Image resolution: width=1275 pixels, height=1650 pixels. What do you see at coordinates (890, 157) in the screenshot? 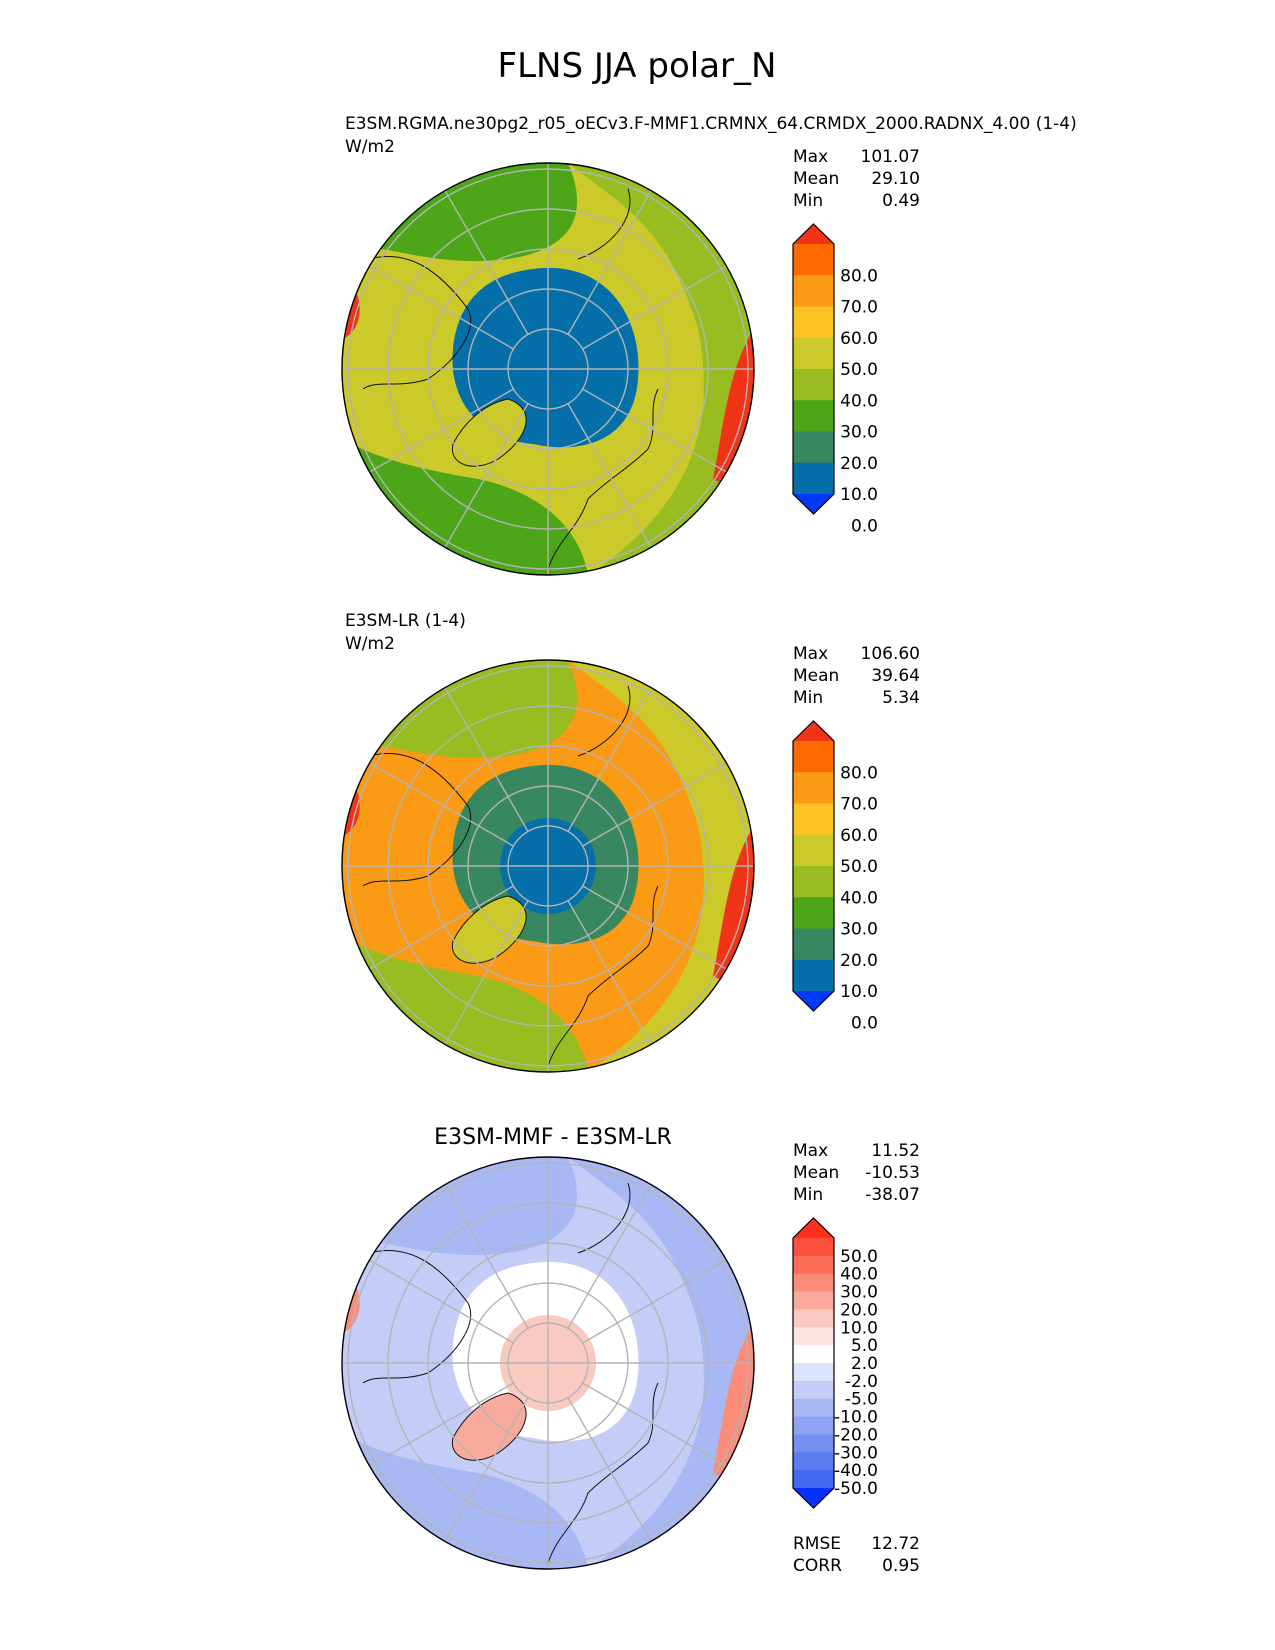
I see `panel-1-stat-max-value: 101.07` at bounding box center [890, 157].